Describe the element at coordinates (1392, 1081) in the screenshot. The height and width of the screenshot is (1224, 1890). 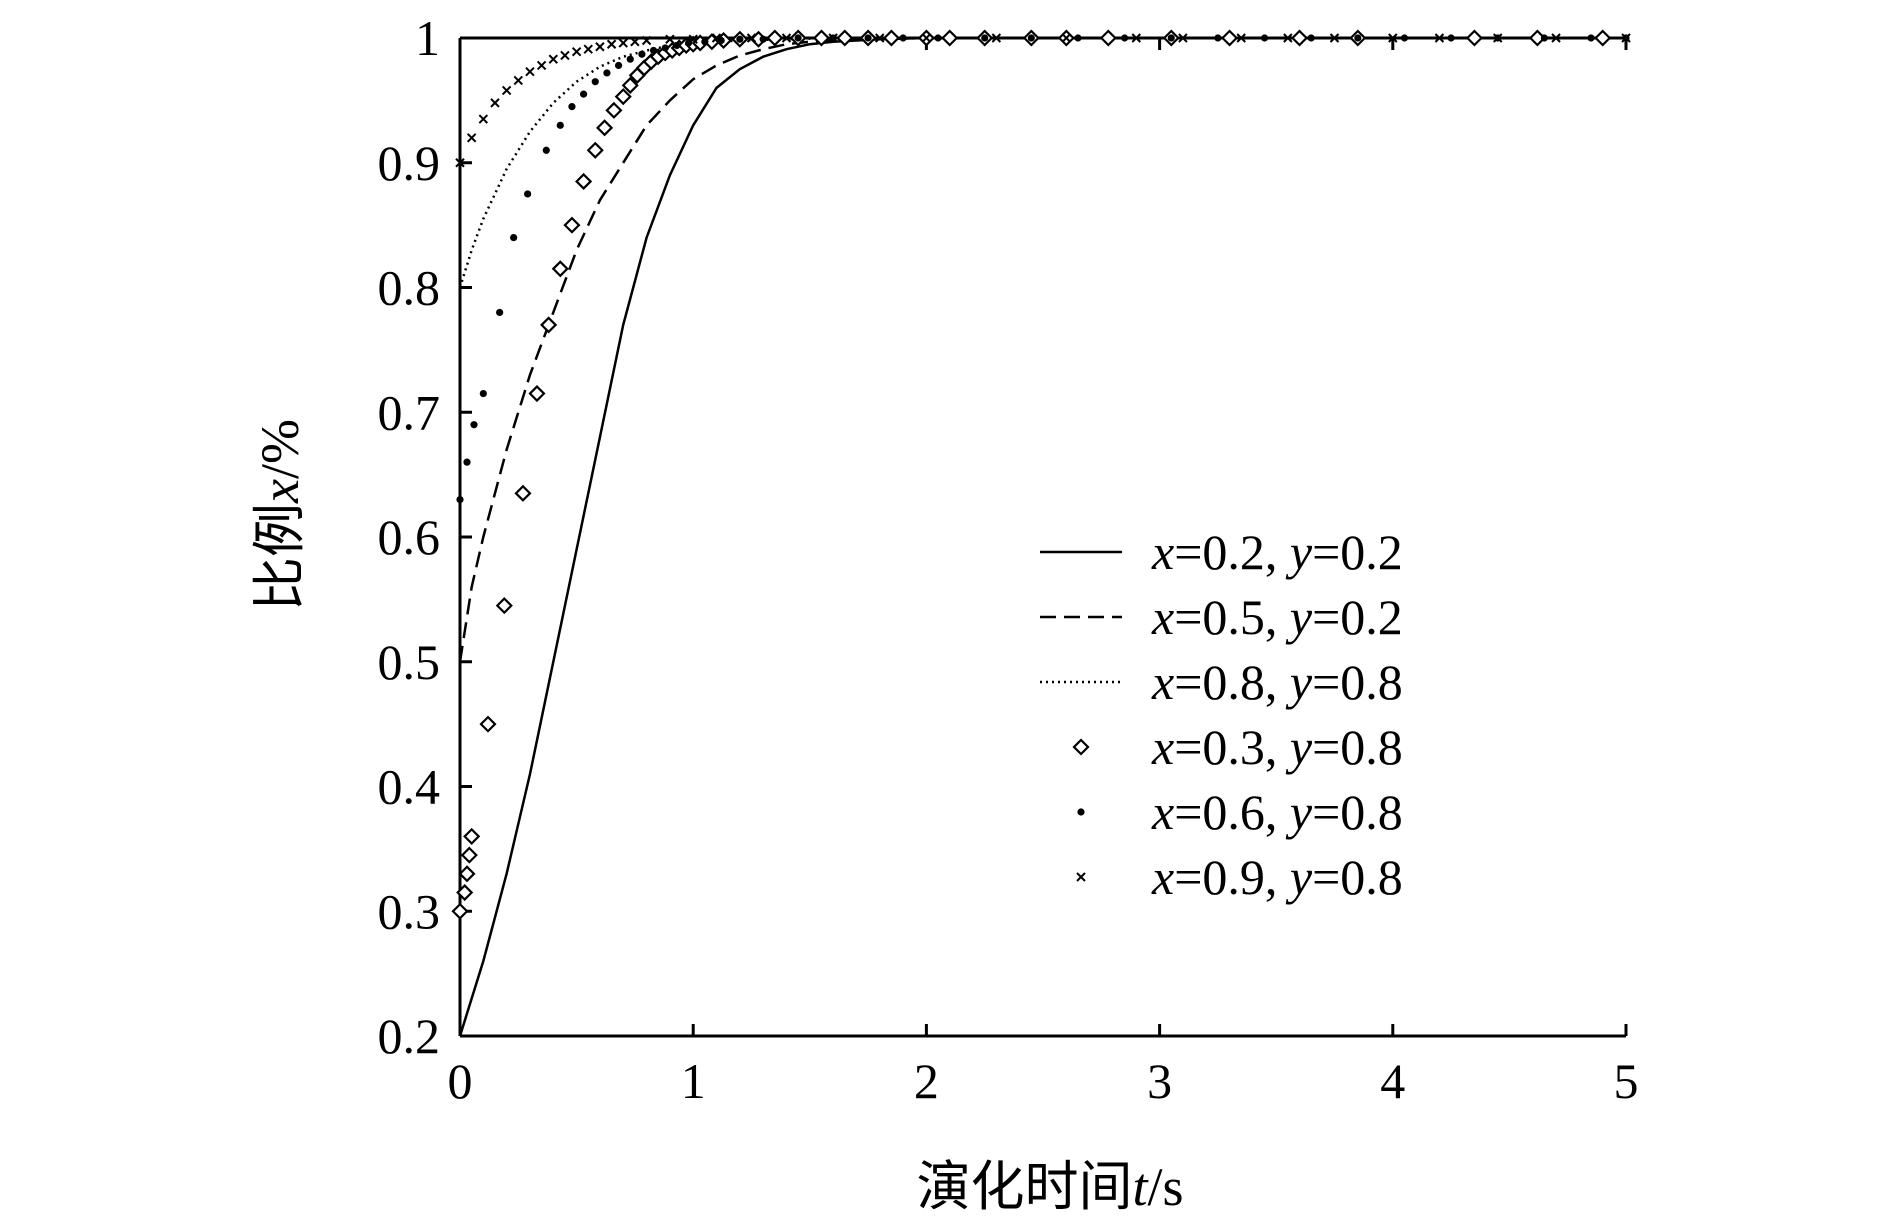
I see `x-tick-label: 4` at that location.